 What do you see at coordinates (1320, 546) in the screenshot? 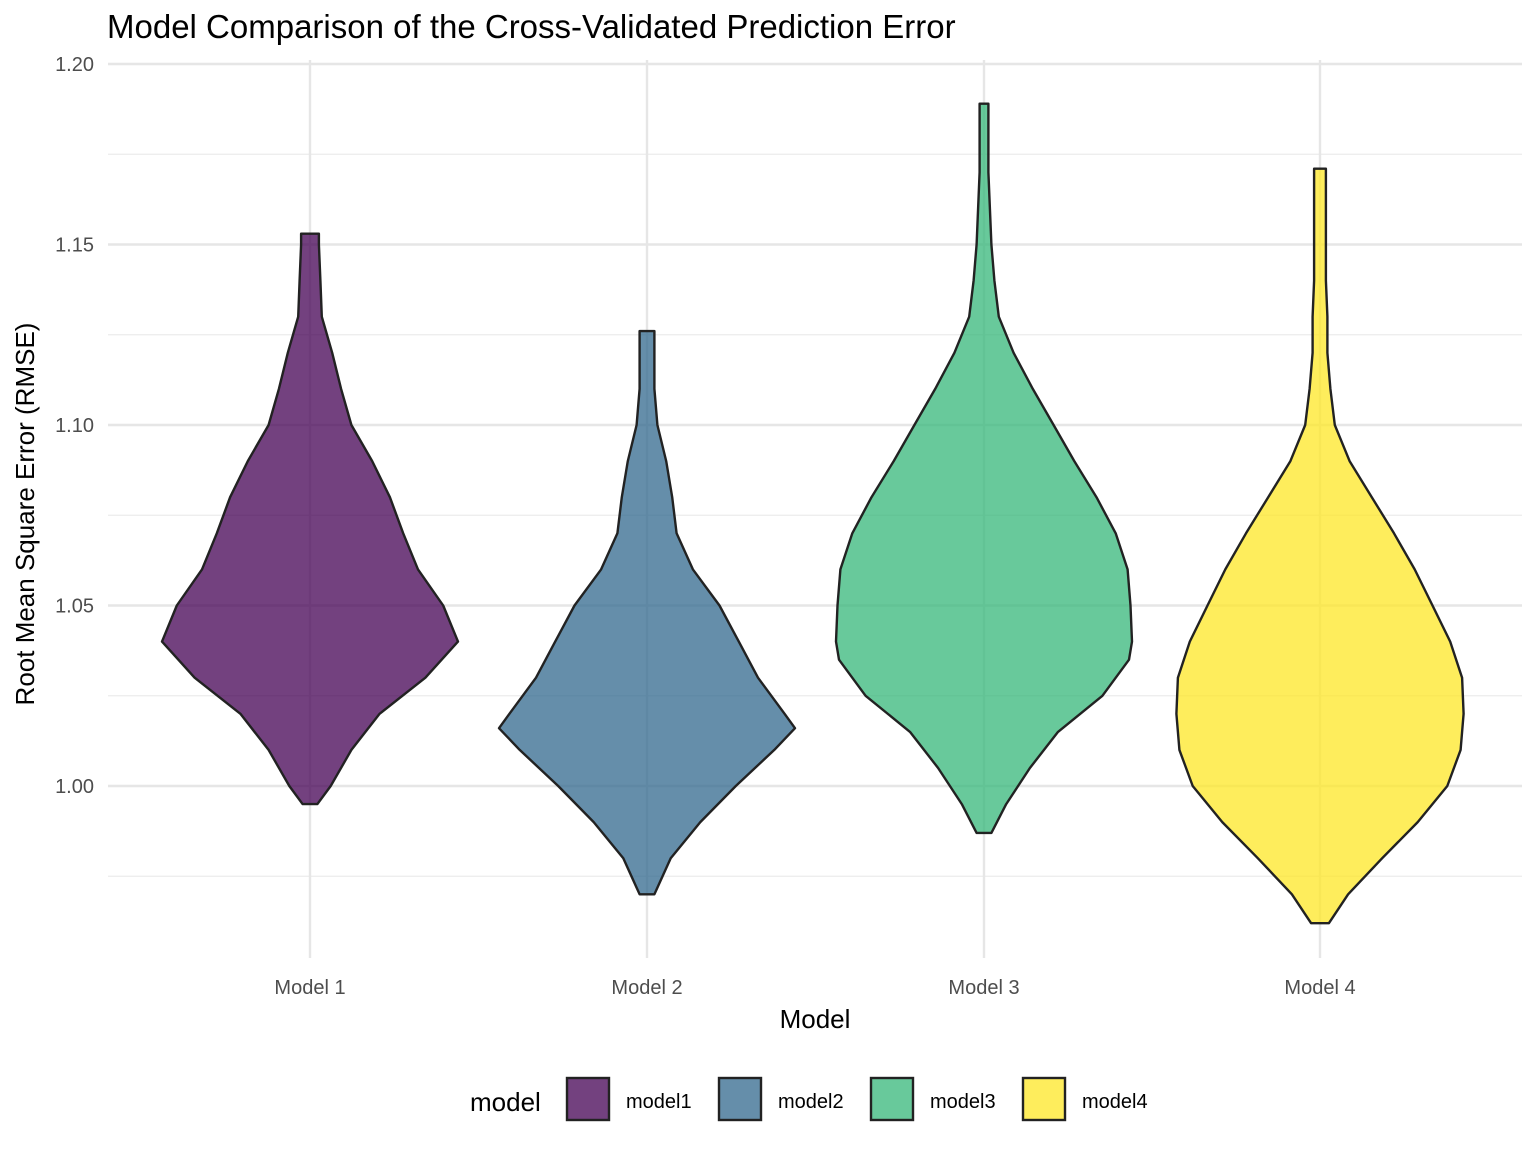
I see `violin-model4` at bounding box center [1320, 546].